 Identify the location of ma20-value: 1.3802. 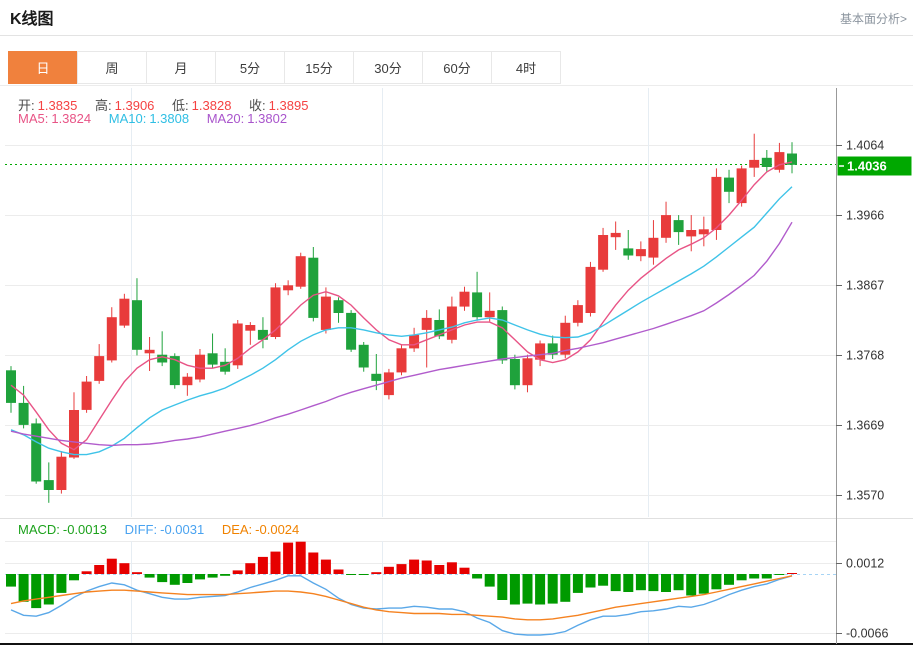
(267, 118).